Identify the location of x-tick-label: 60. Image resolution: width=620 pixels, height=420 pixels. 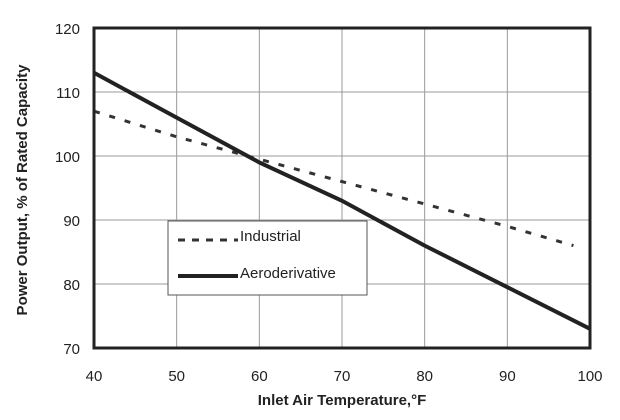
(259, 376).